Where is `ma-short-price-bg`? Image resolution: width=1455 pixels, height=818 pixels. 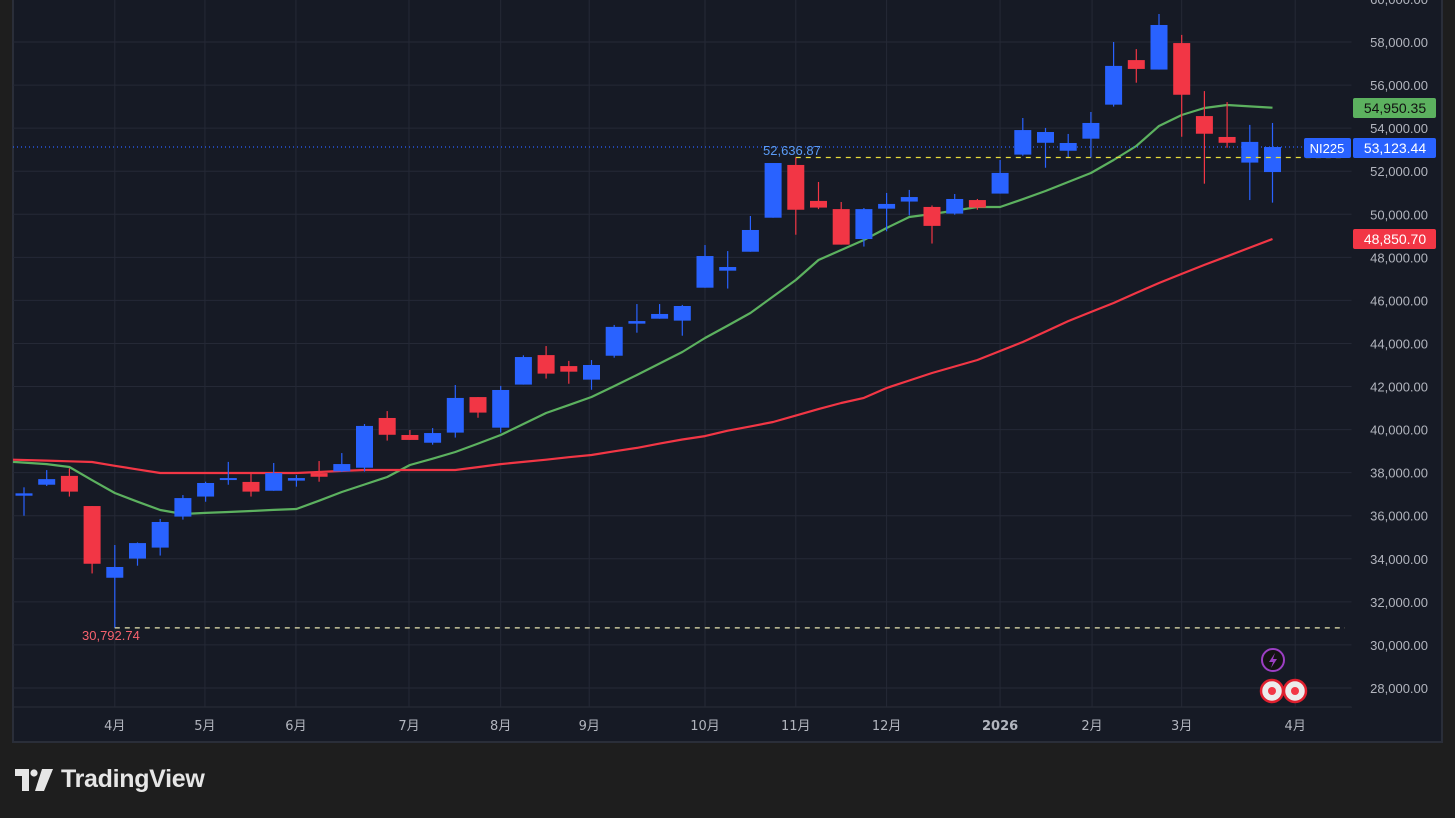 ma-short-price-bg is located at coordinates (1394, 108).